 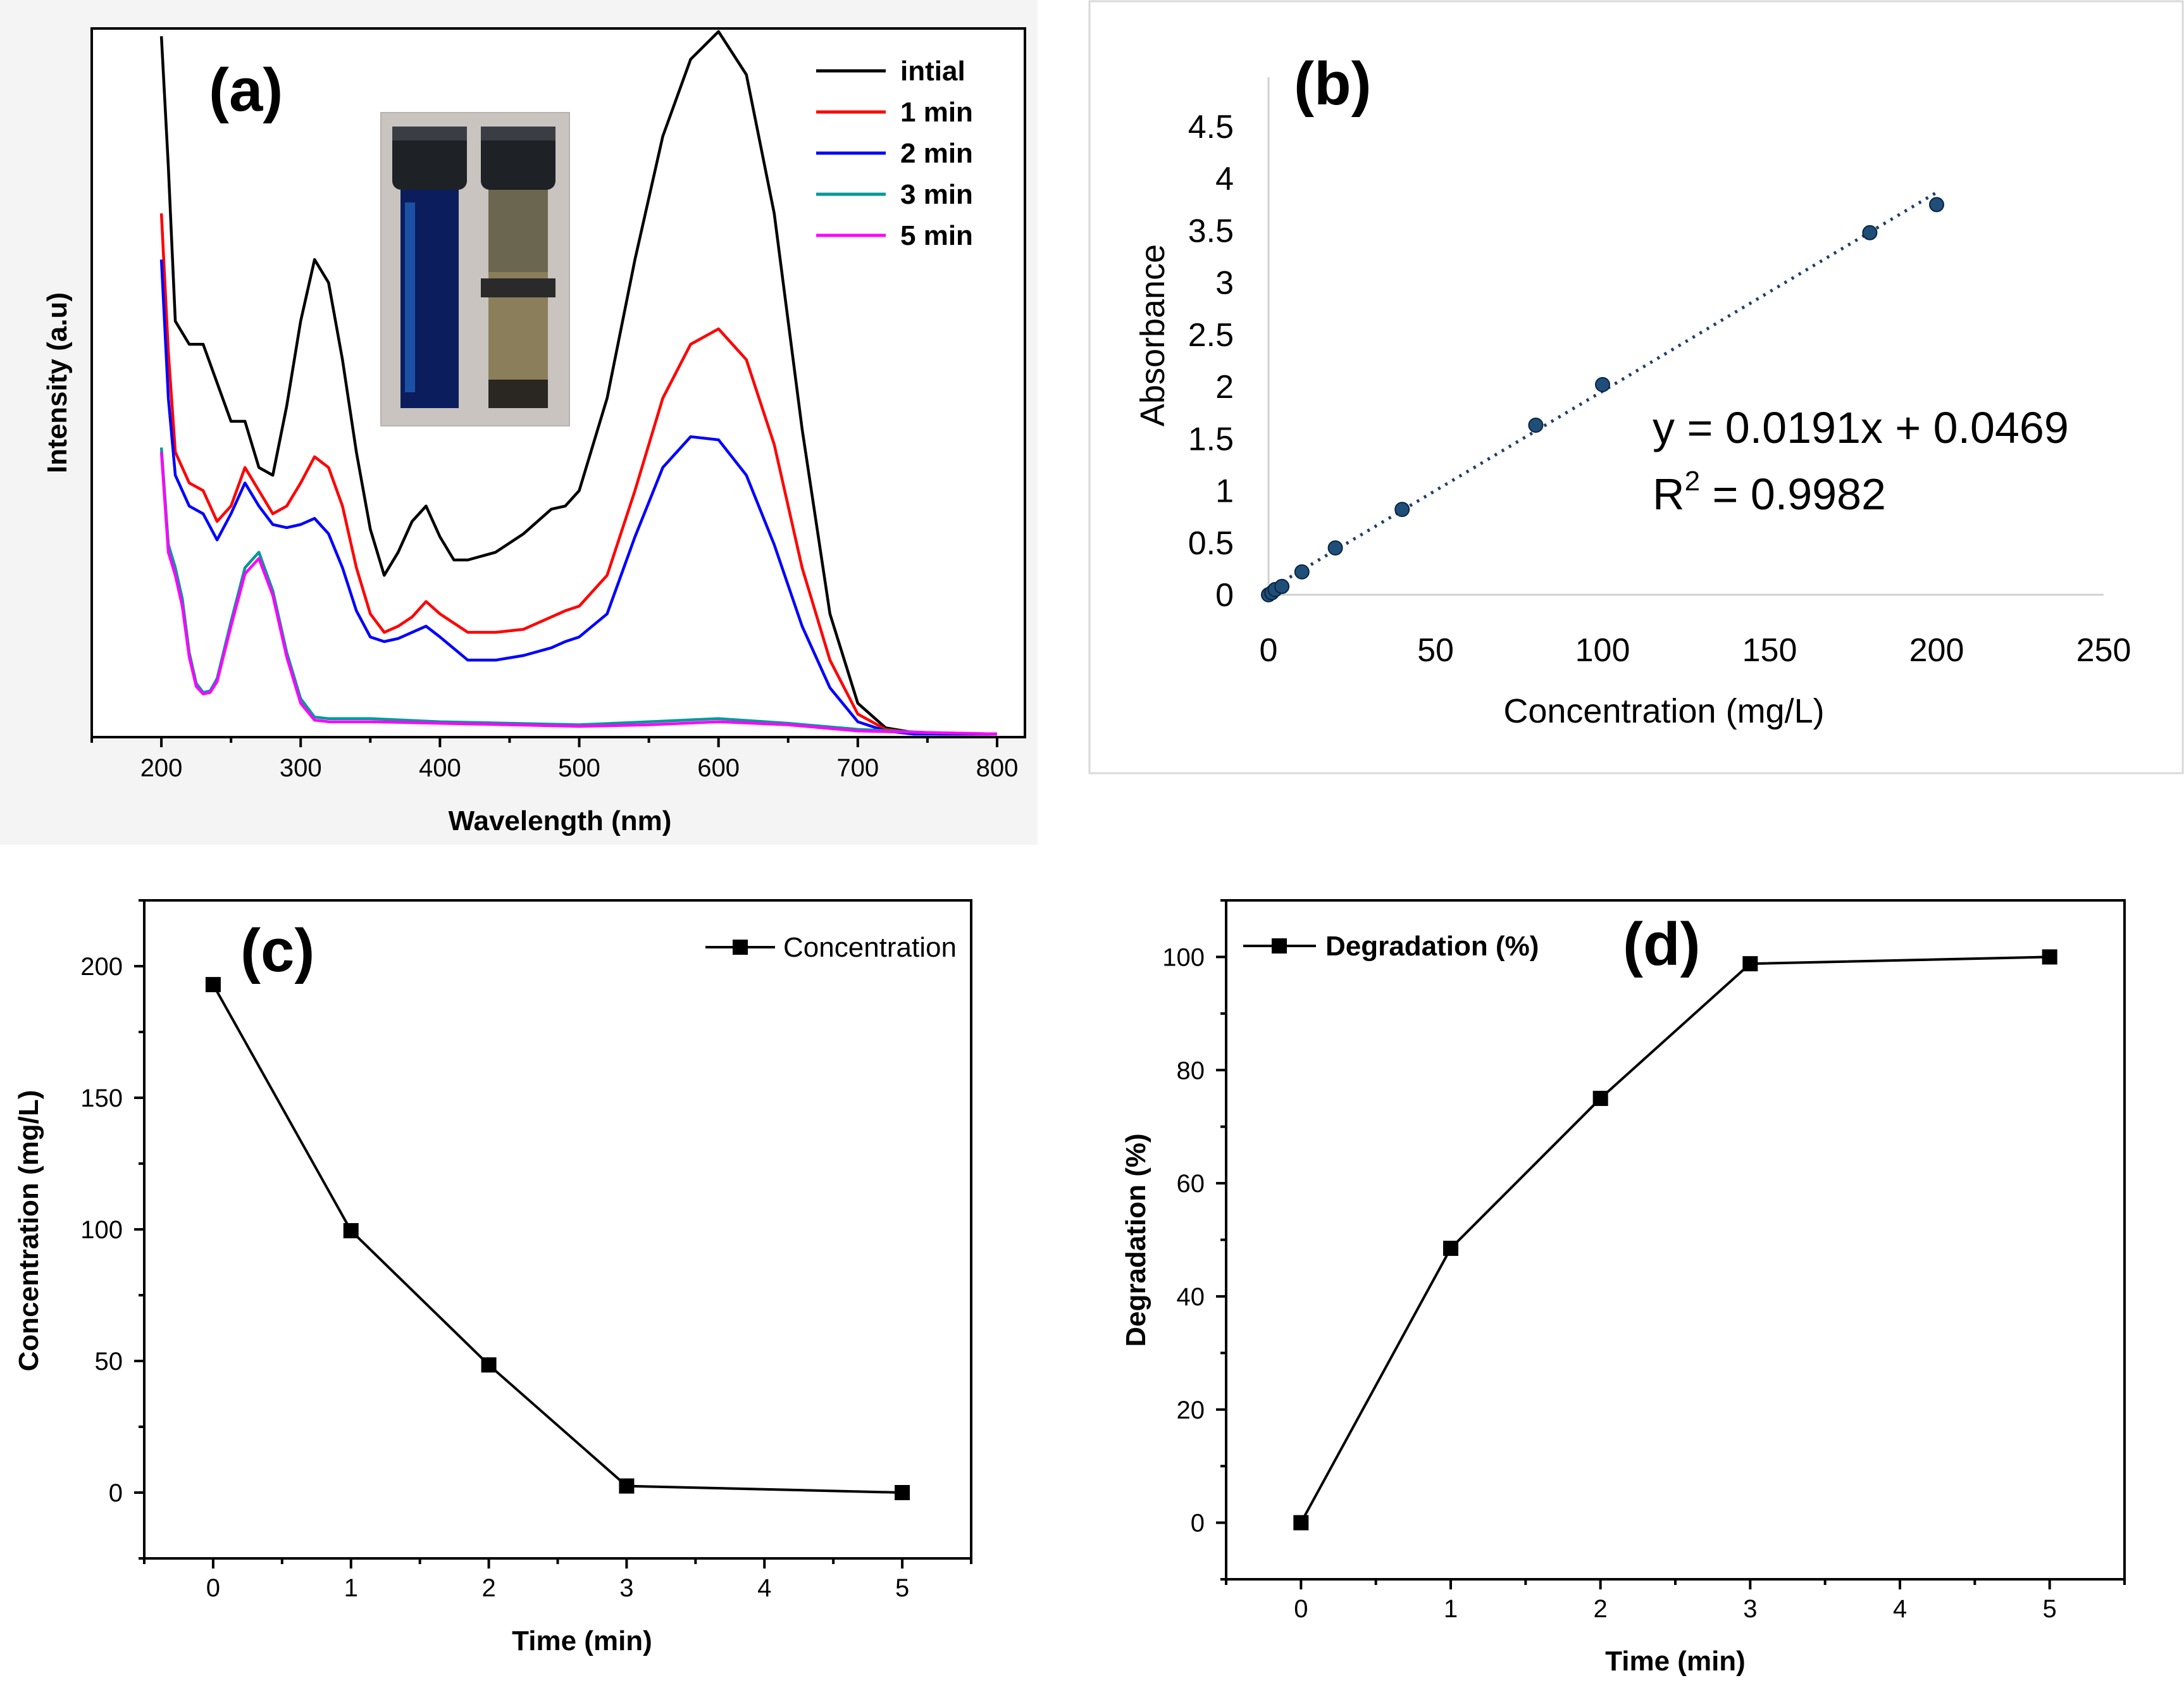 I want to click on panel-d-x-label: Time (min), so click(x=1675, y=1662).